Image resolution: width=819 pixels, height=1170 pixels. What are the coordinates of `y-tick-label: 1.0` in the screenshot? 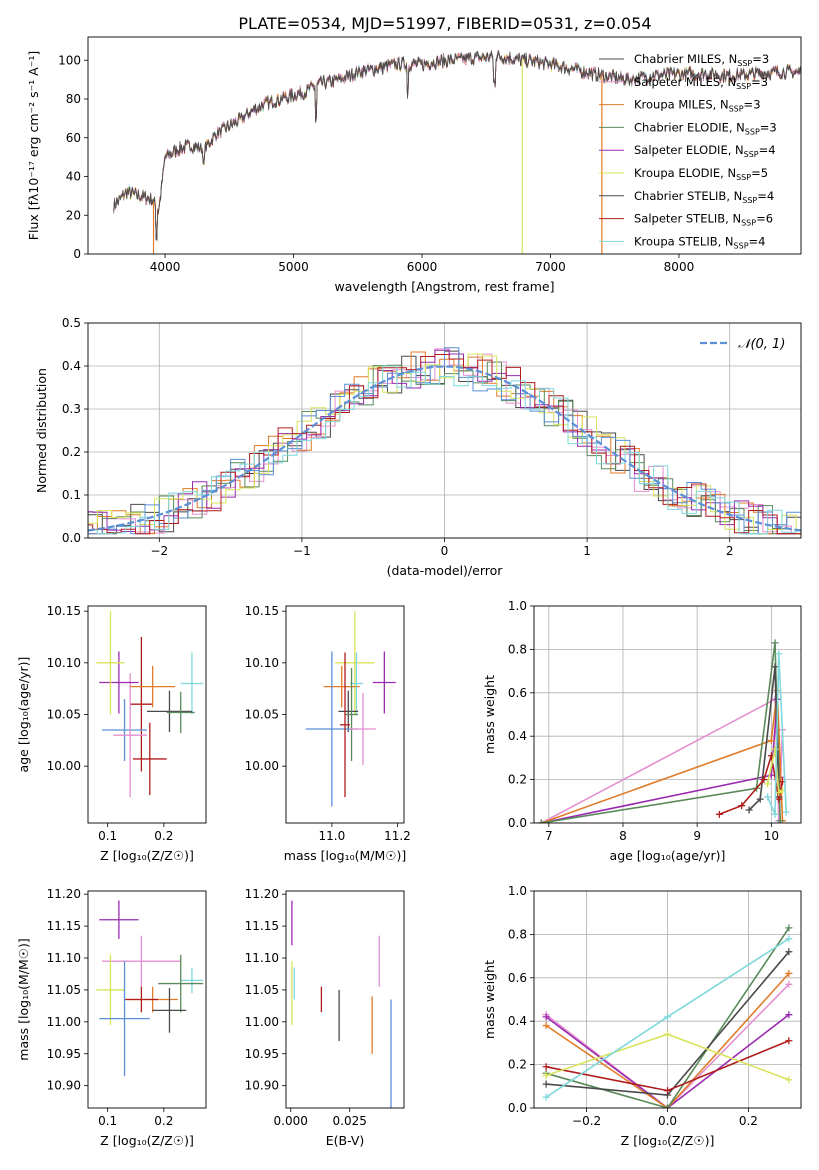 It's located at (517, 606).